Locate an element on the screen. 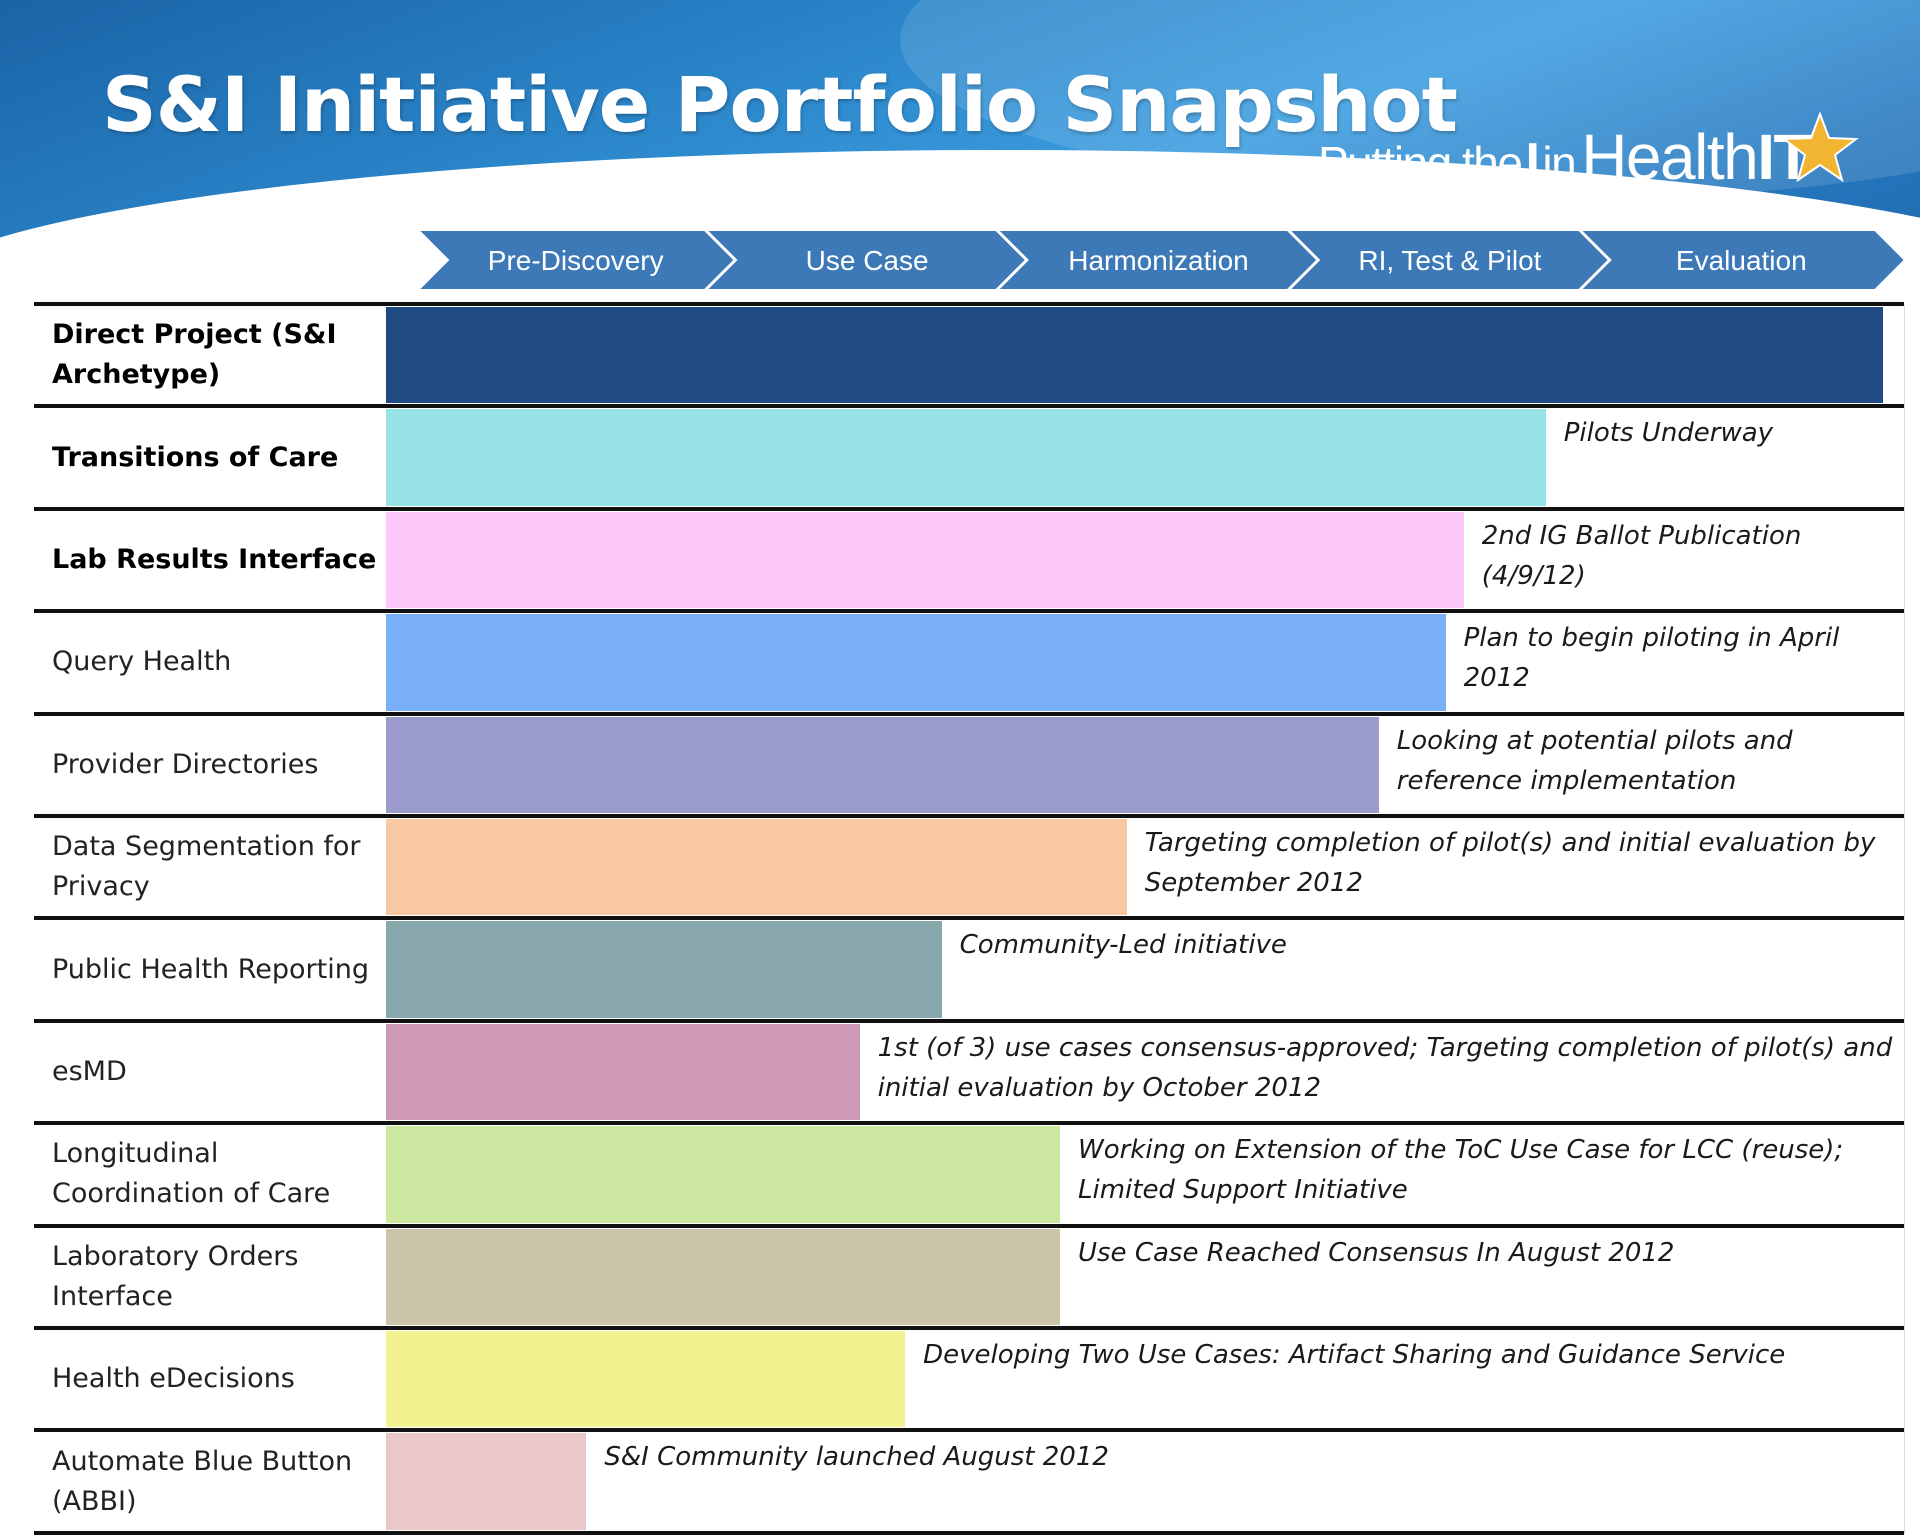 This screenshot has width=1920, height=1535. phase-label: Pre-Discovery is located at coordinates (576, 260).